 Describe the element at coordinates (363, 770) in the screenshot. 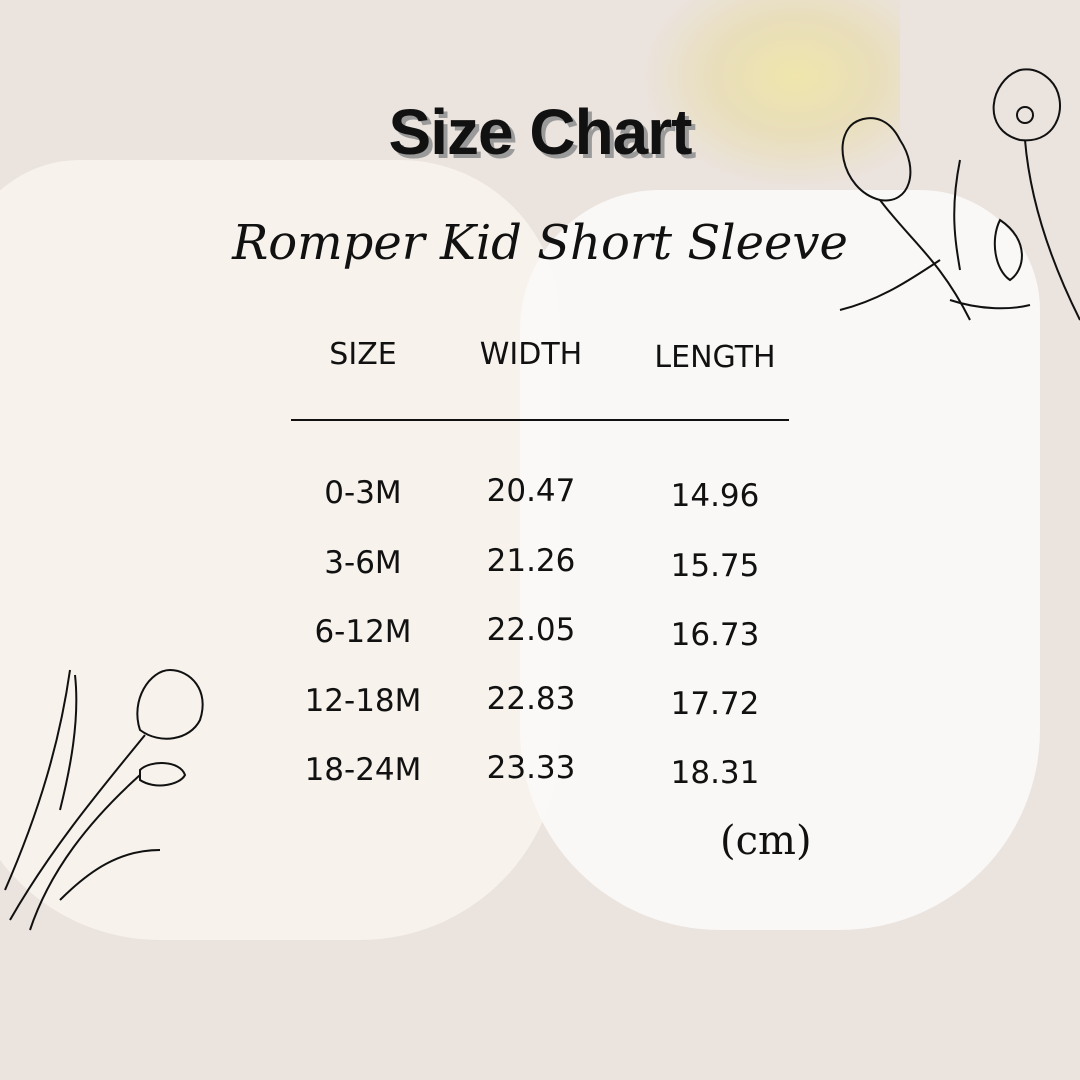

I see `size-cell: 18-24M` at that location.